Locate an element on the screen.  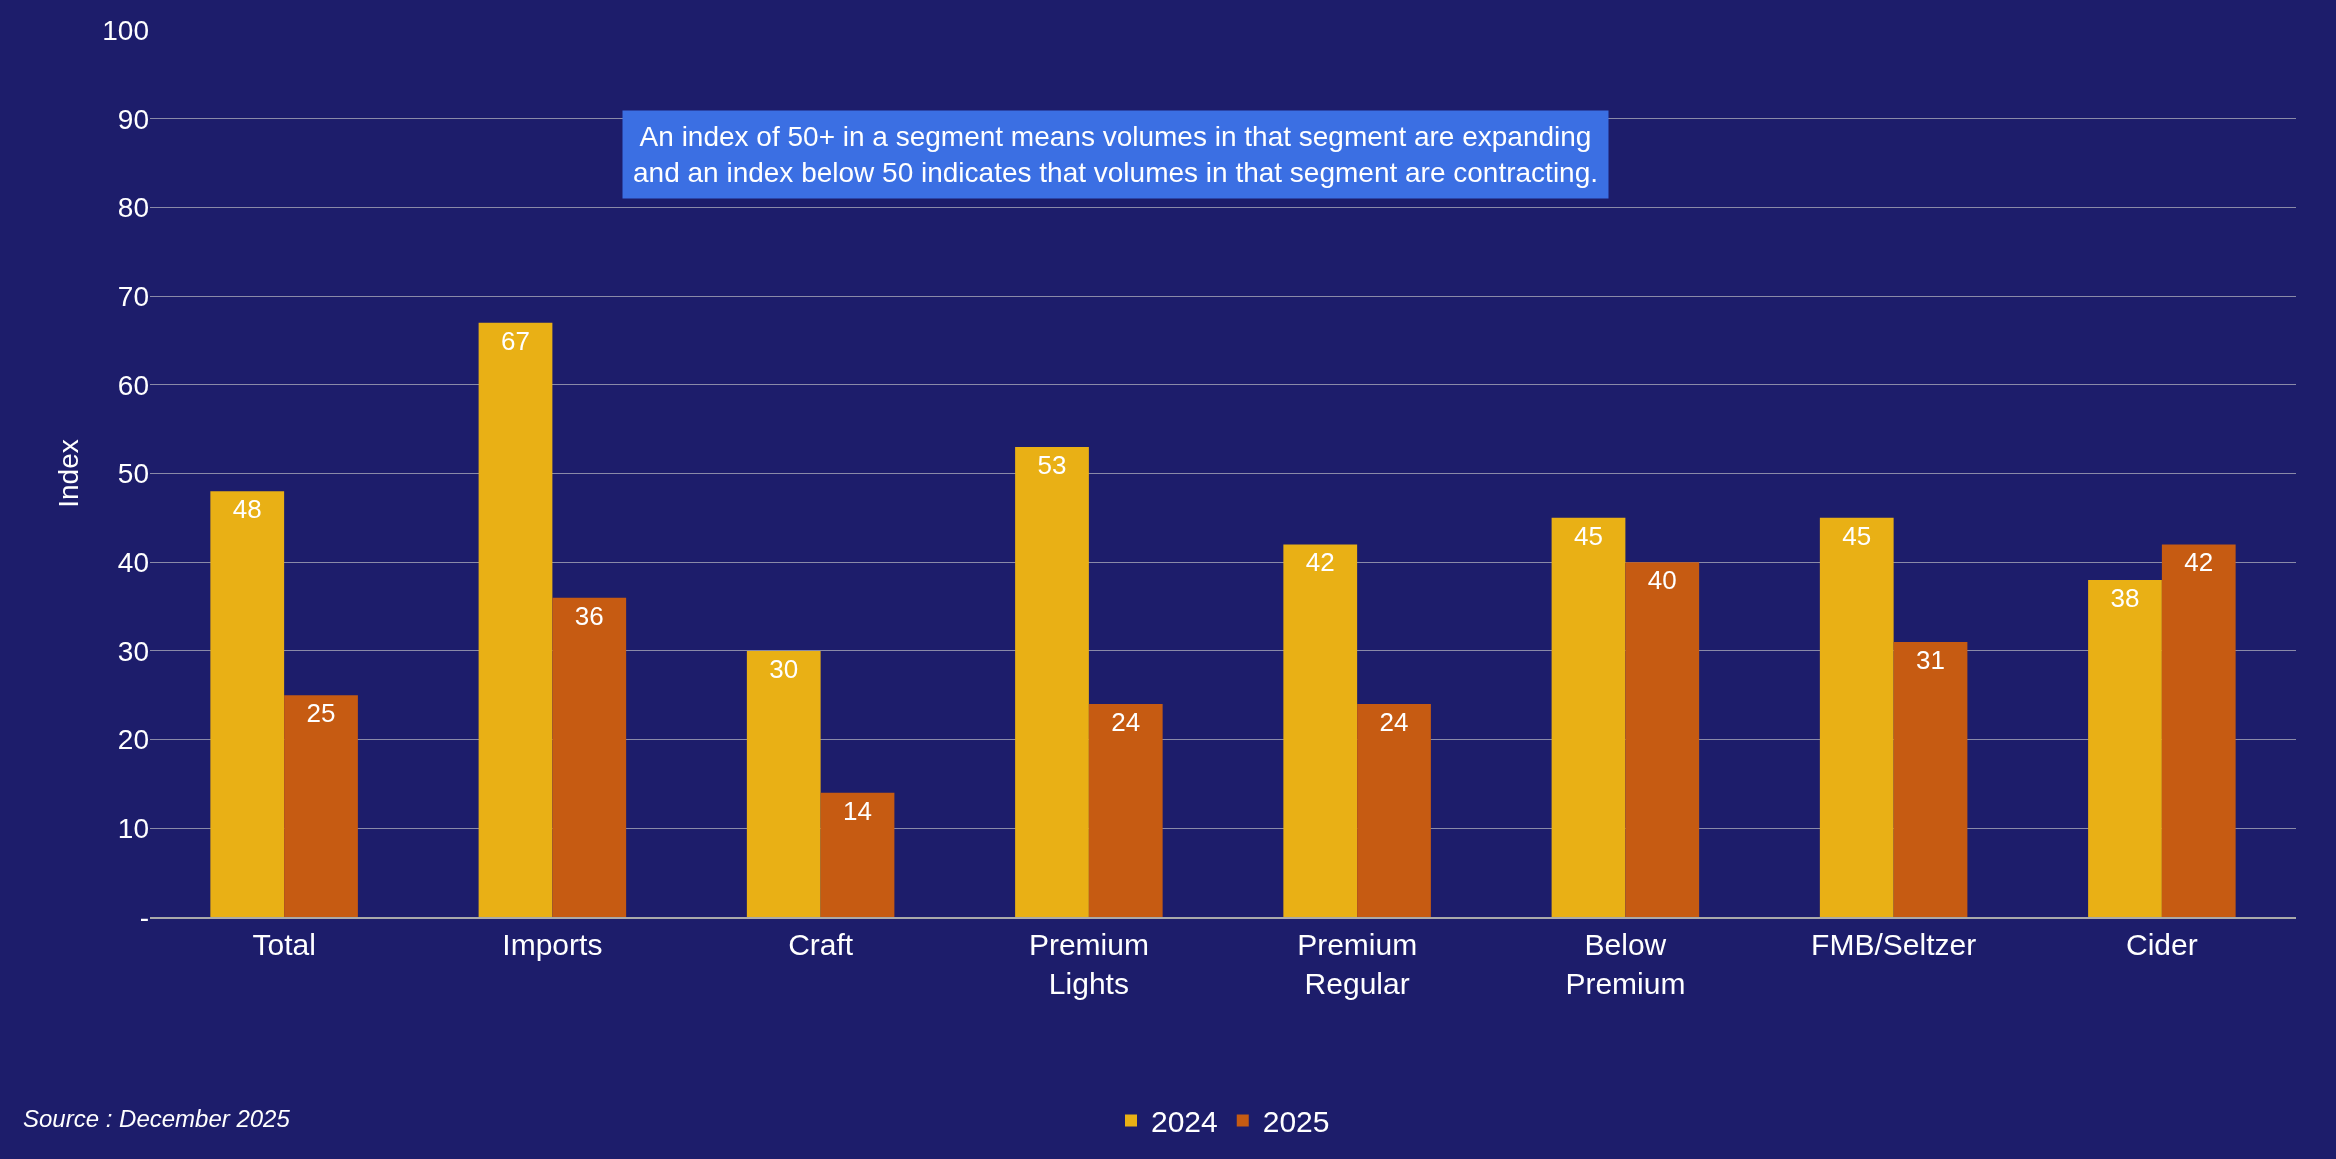
data-label: 14 is located at coordinates (857, 810).